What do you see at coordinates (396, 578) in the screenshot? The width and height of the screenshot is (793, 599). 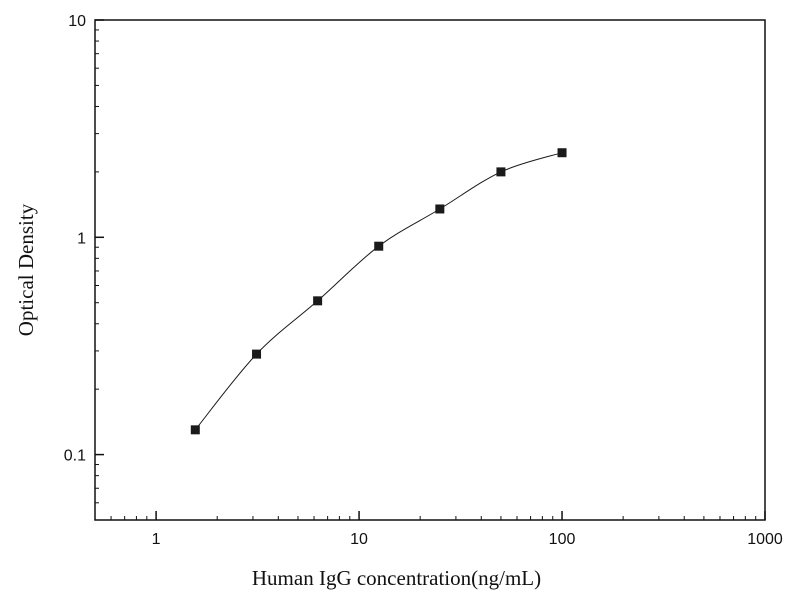 I see `x-axis-title: Human IgG concentration(ng/mL)` at bounding box center [396, 578].